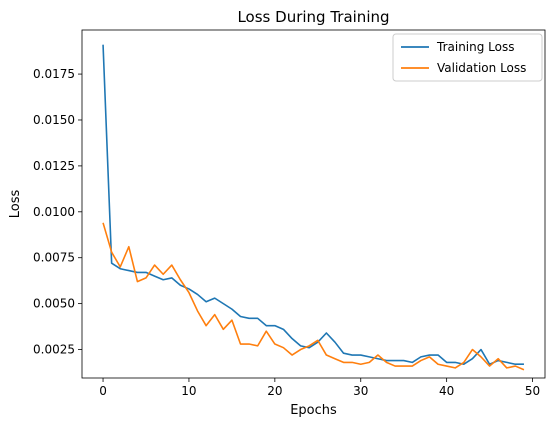 The height and width of the screenshot is (426, 555). Describe the element at coordinates (54, 166) in the screenshot. I see `y-tick-label: 0.0125` at that location.